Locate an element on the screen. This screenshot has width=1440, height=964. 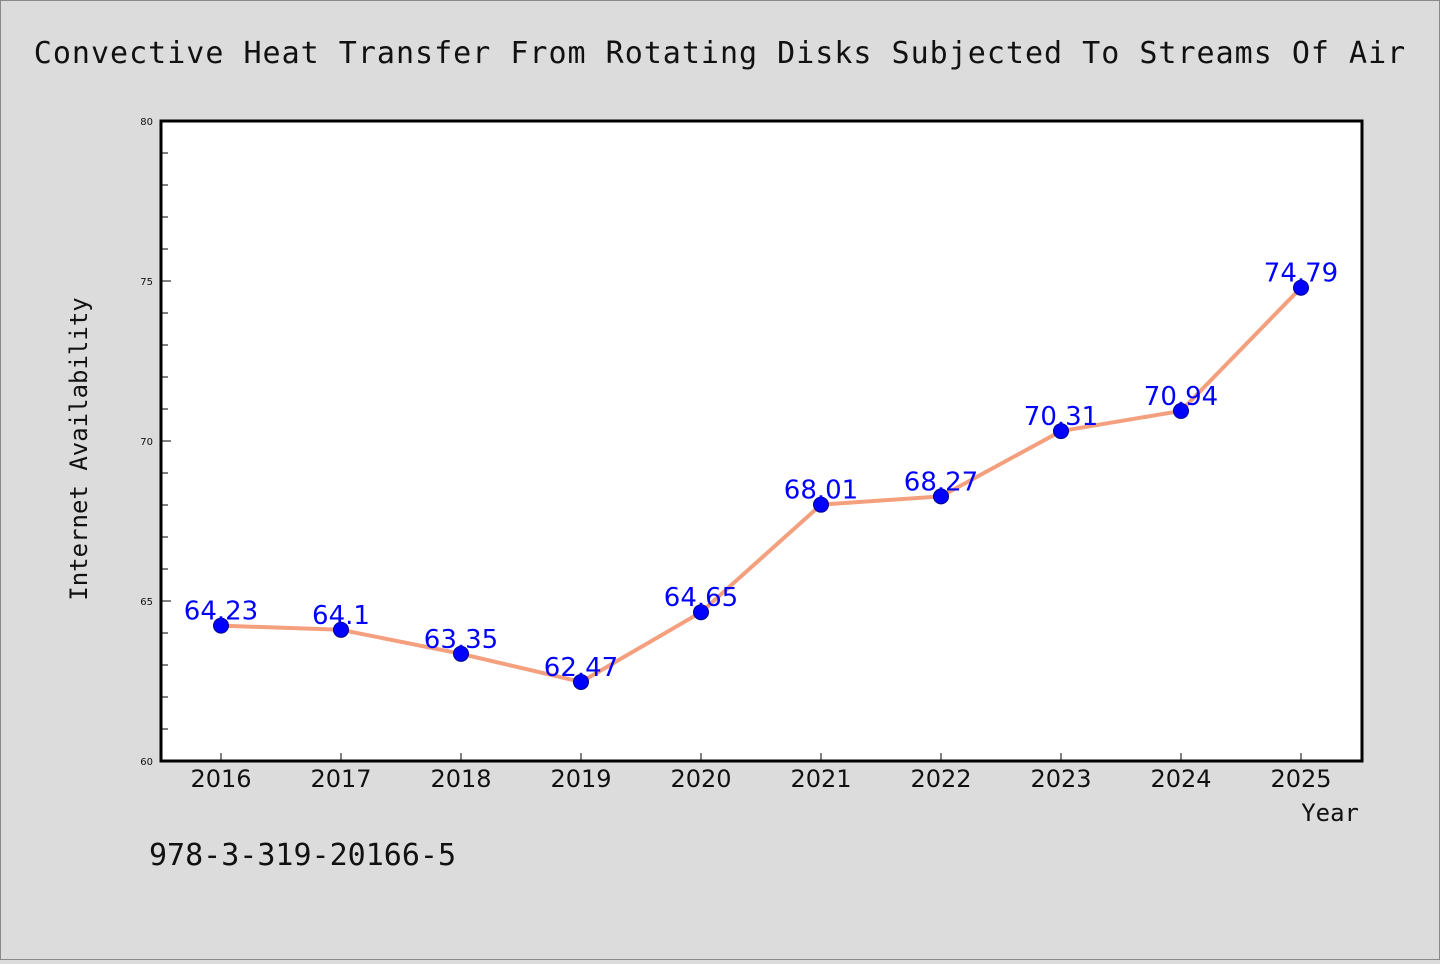
data-label: 68.27 is located at coordinates (941, 482).